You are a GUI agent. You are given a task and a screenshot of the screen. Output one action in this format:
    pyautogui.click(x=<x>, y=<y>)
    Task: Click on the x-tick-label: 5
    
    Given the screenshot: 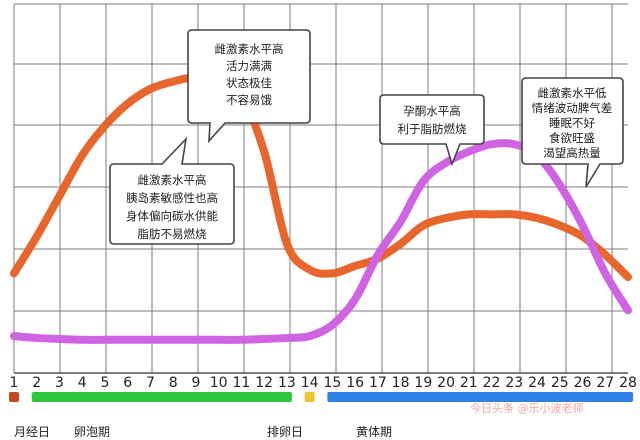 What is the action you would take?
    pyautogui.click(x=105, y=383)
    